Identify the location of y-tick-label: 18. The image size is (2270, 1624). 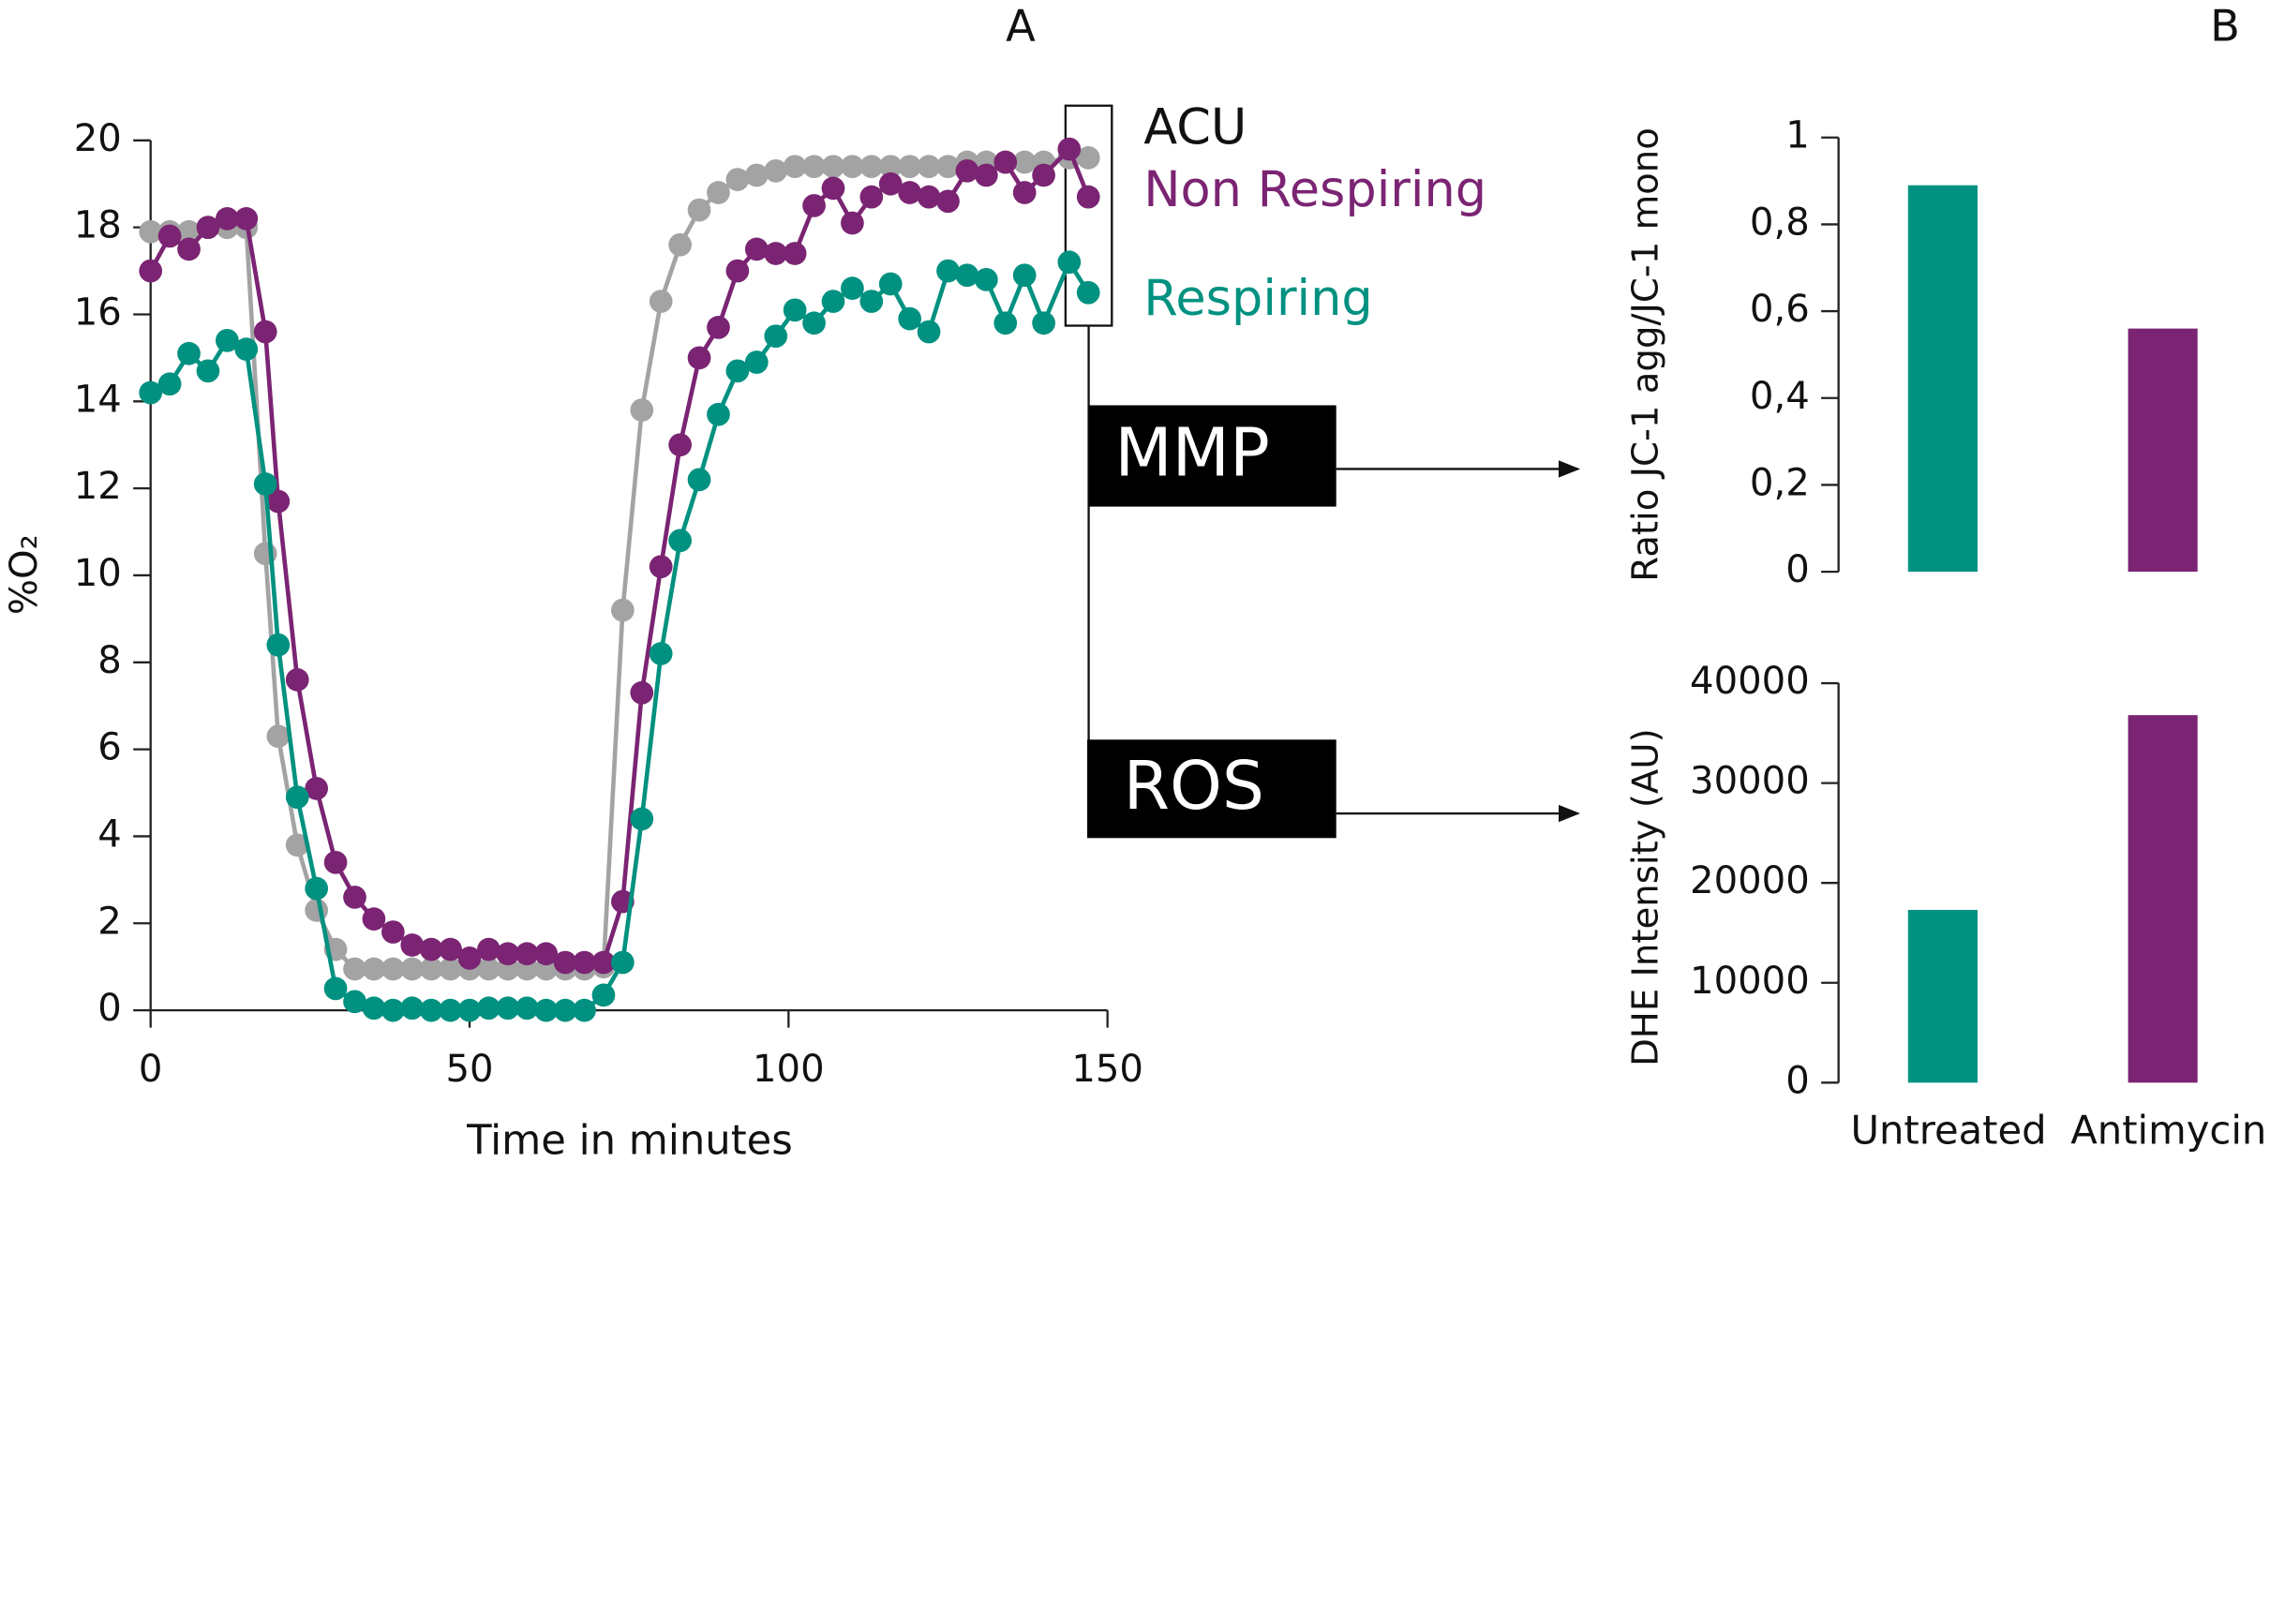
(98, 226).